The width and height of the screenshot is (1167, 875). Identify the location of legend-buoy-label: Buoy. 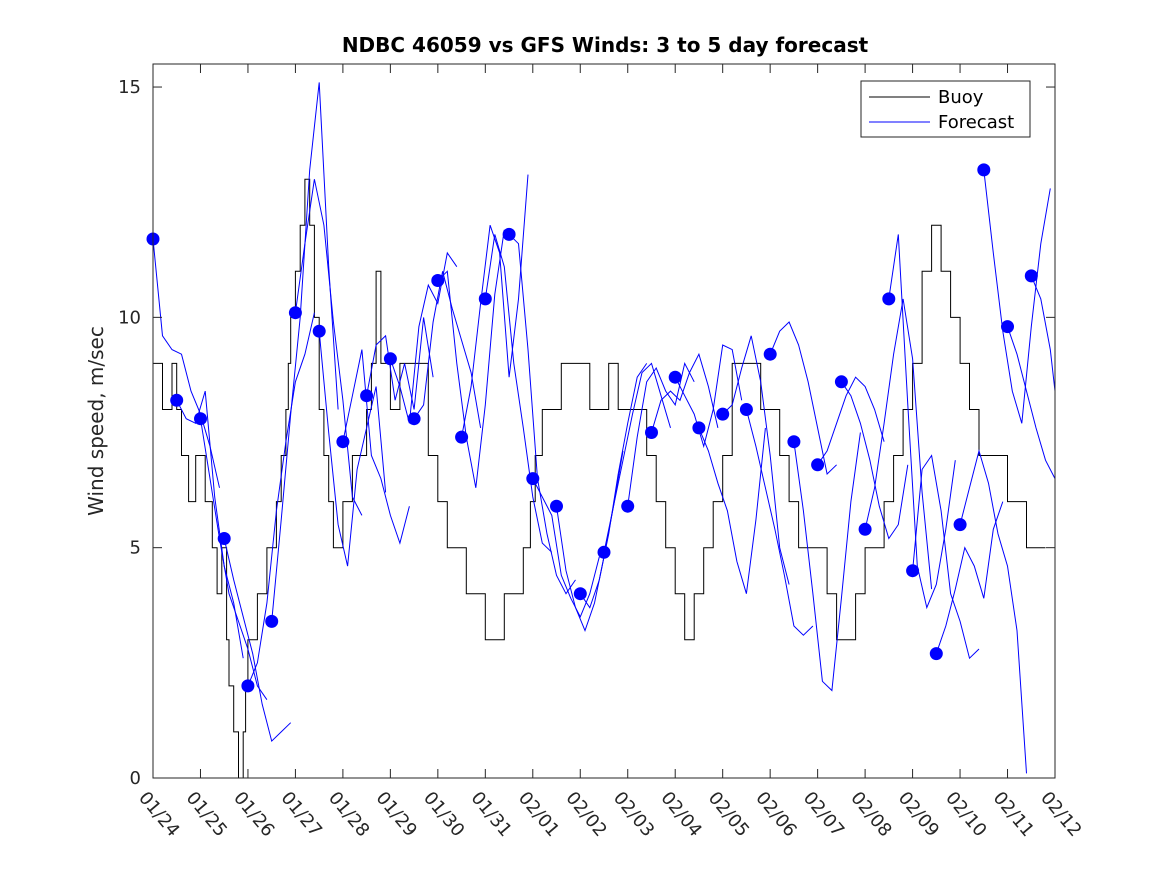
(961, 97).